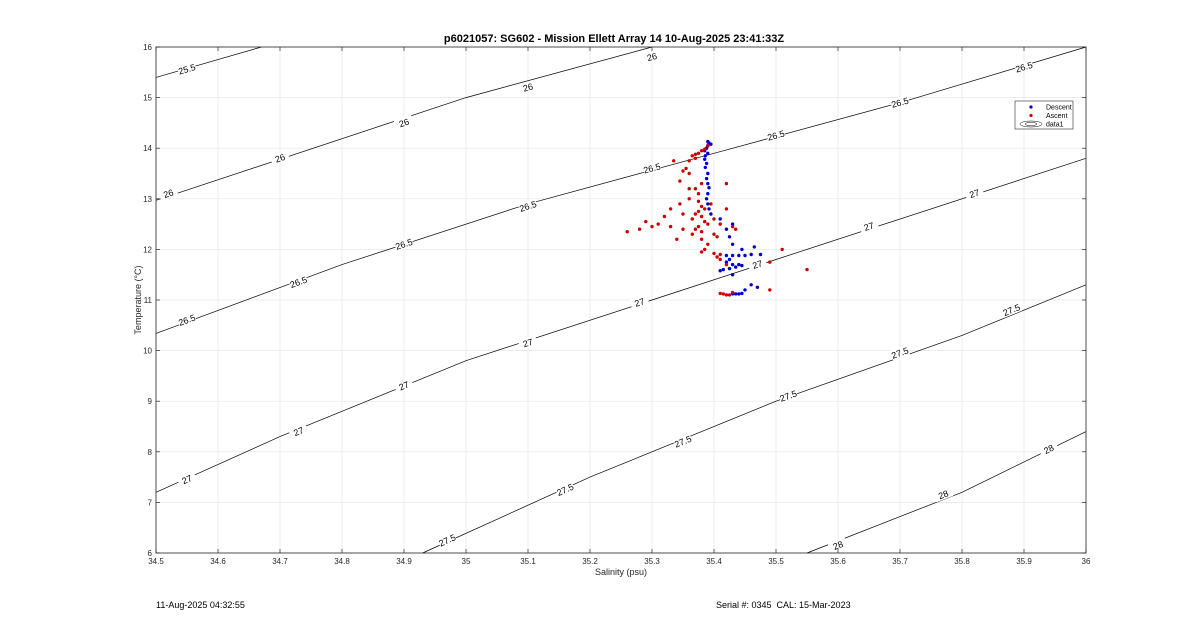 The width and height of the screenshot is (1200, 622). I want to click on data1-legend-marker, so click(1031, 124).